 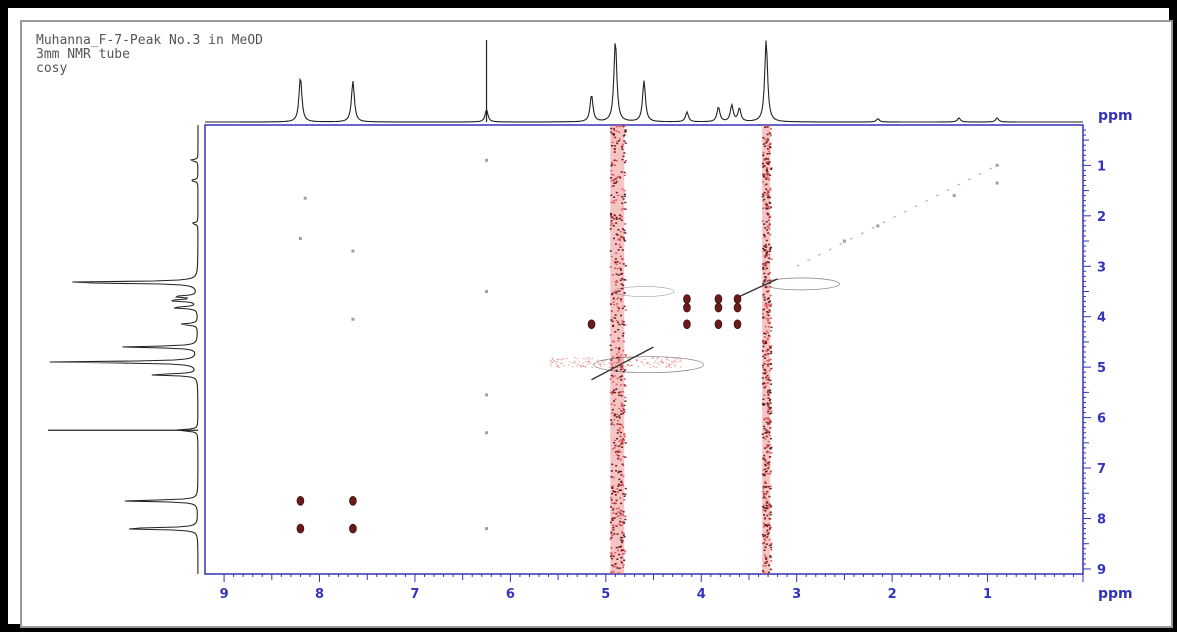 I want to click on top-projection-spectrum, so click(x=644, y=81).